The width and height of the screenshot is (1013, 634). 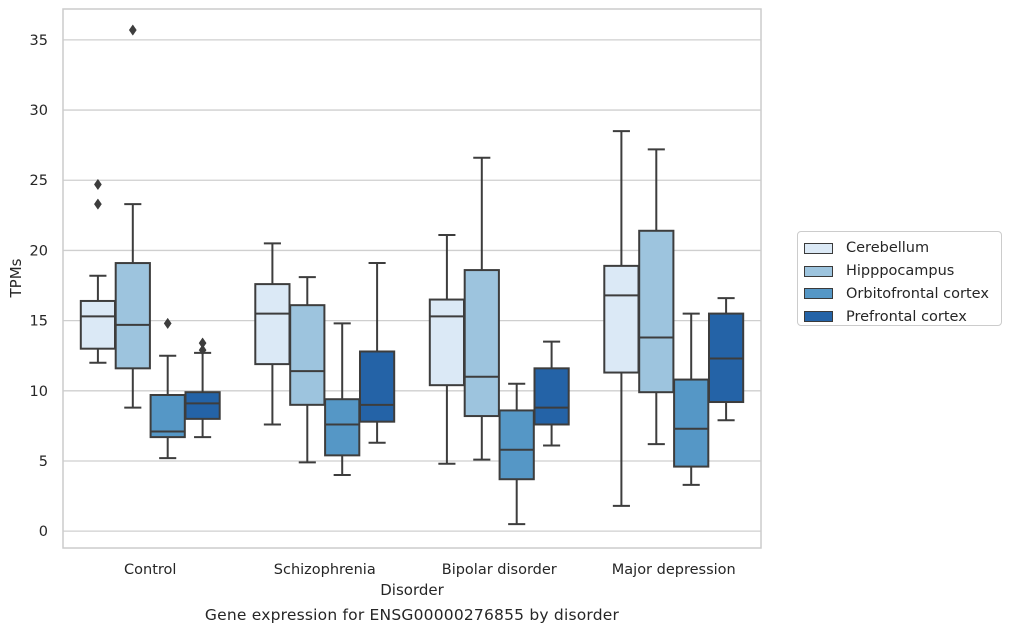 What do you see at coordinates (917, 293) in the screenshot?
I see `legend-label: Orbitofrontal cortex` at bounding box center [917, 293].